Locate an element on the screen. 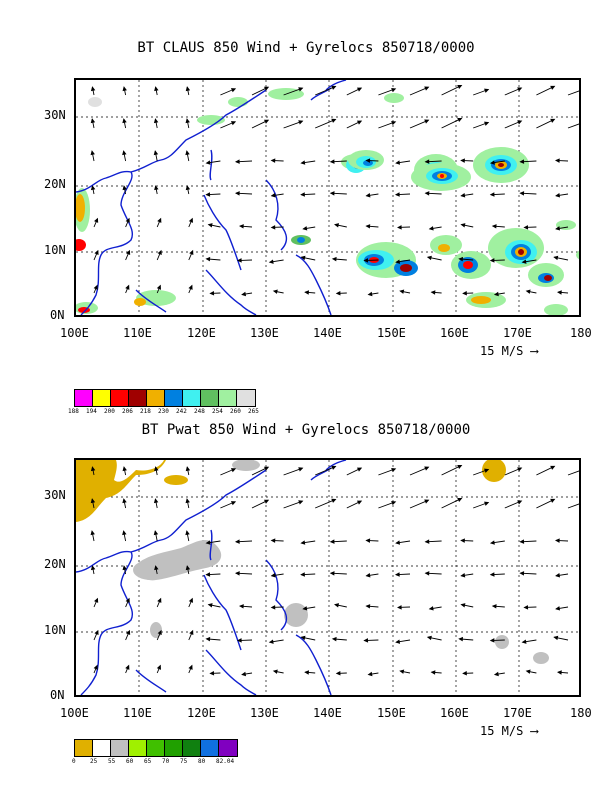  panel1-lat-0n: 0N is located at coordinates (57, 315).